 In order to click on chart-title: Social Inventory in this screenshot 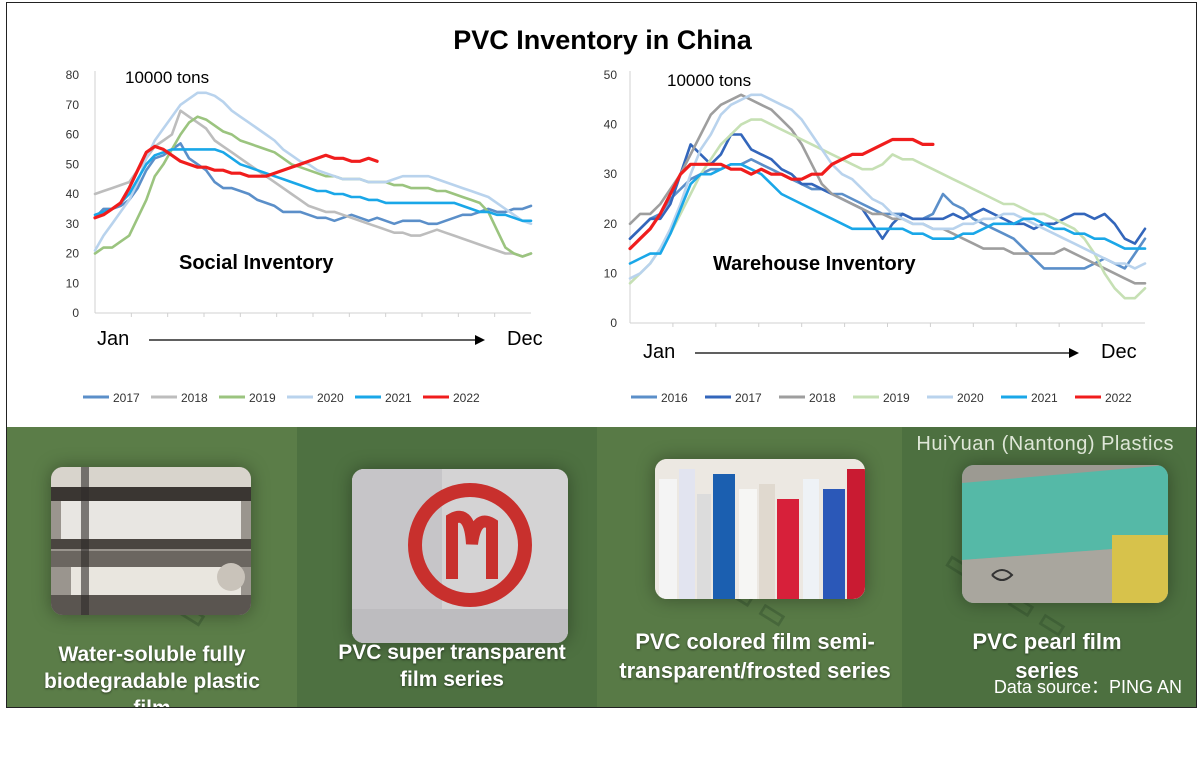, I will do `click(256, 263)`.